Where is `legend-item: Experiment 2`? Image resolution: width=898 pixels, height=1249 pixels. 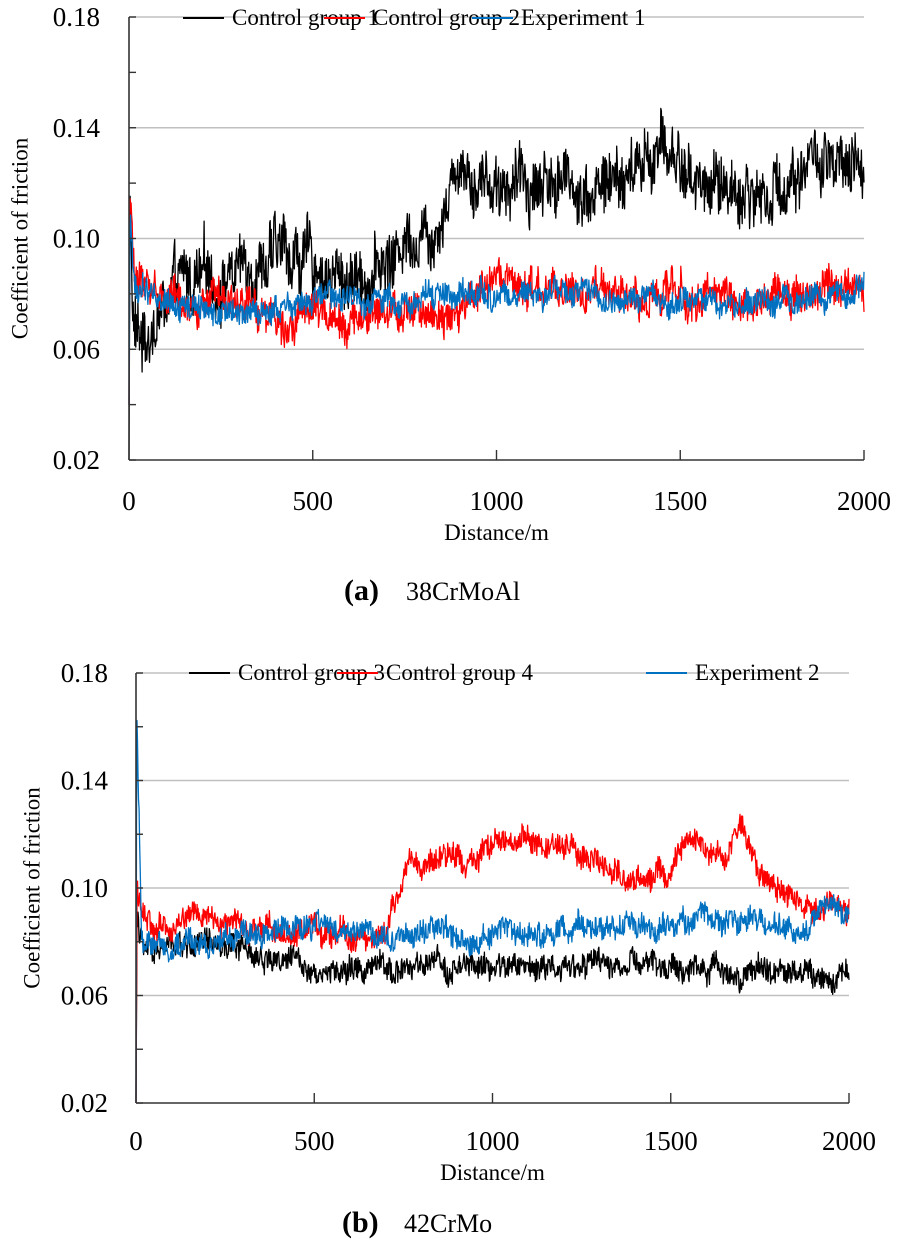 legend-item: Experiment 2 is located at coordinates (733, 672).